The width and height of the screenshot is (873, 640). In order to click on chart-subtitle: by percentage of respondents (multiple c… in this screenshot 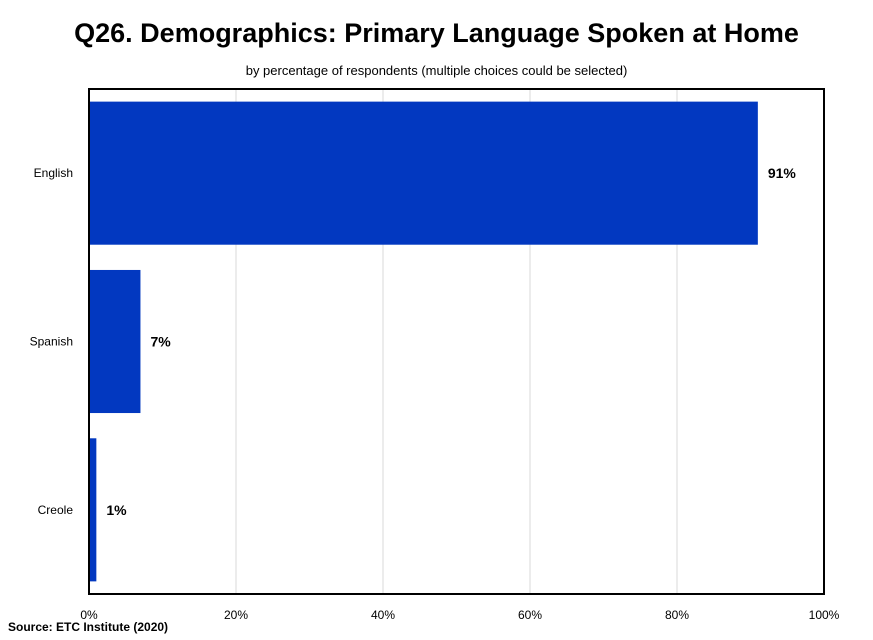, I will do `click(436, 70)`.